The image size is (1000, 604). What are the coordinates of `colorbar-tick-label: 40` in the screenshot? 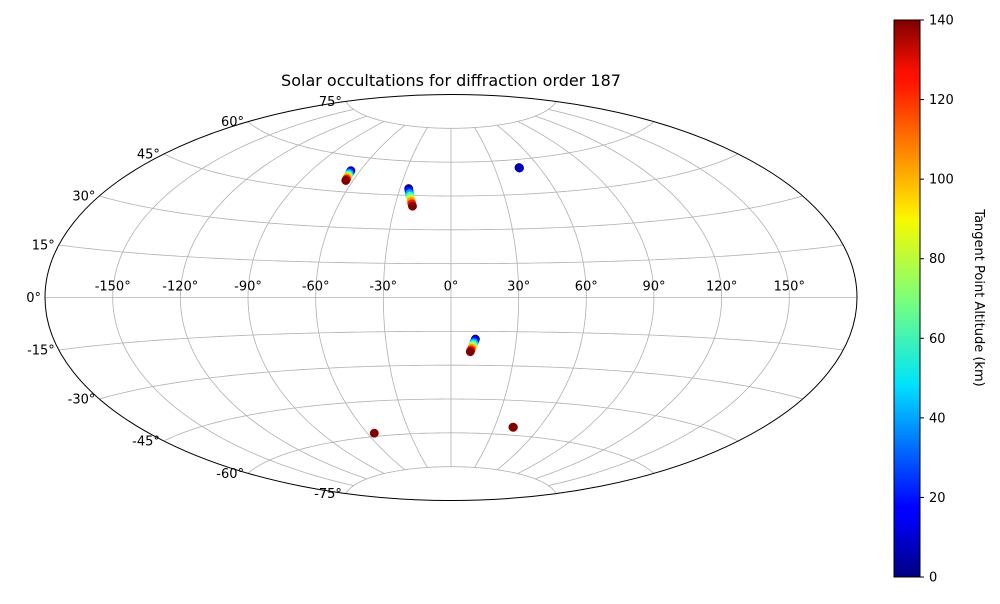 It's located at (937, 418).